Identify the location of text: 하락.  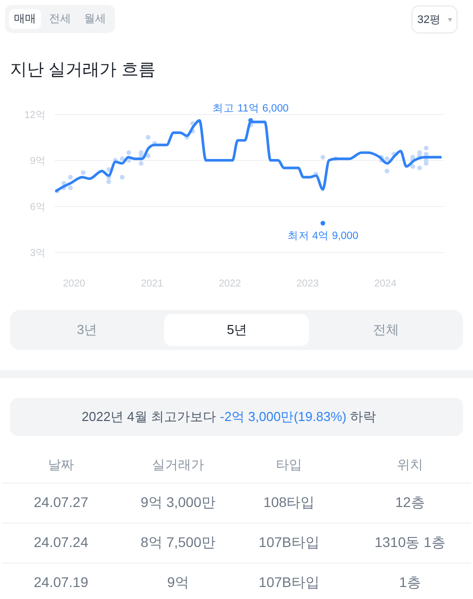
(363, 416).